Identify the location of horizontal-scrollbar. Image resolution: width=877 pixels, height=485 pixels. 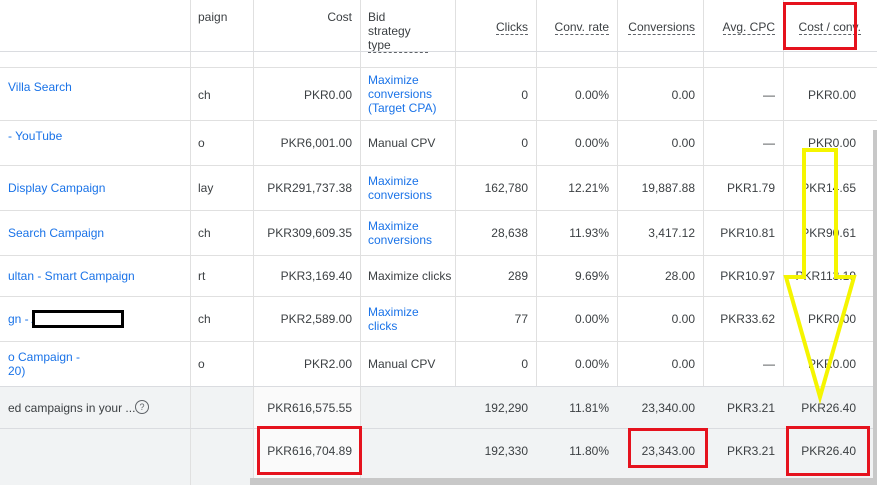
(563, 481).